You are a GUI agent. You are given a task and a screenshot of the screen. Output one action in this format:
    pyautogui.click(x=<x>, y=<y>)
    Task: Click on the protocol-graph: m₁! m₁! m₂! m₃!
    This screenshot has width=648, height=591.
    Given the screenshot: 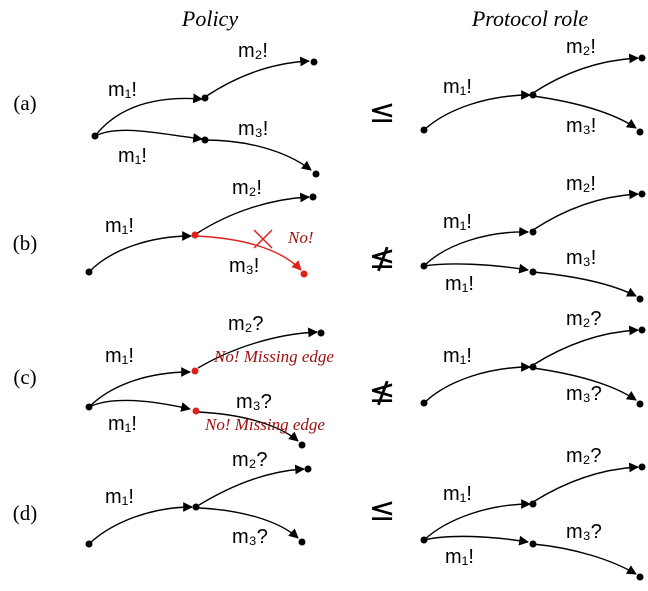 What is the action you would take?
    pyautogui.click(x=533, y=238)
    